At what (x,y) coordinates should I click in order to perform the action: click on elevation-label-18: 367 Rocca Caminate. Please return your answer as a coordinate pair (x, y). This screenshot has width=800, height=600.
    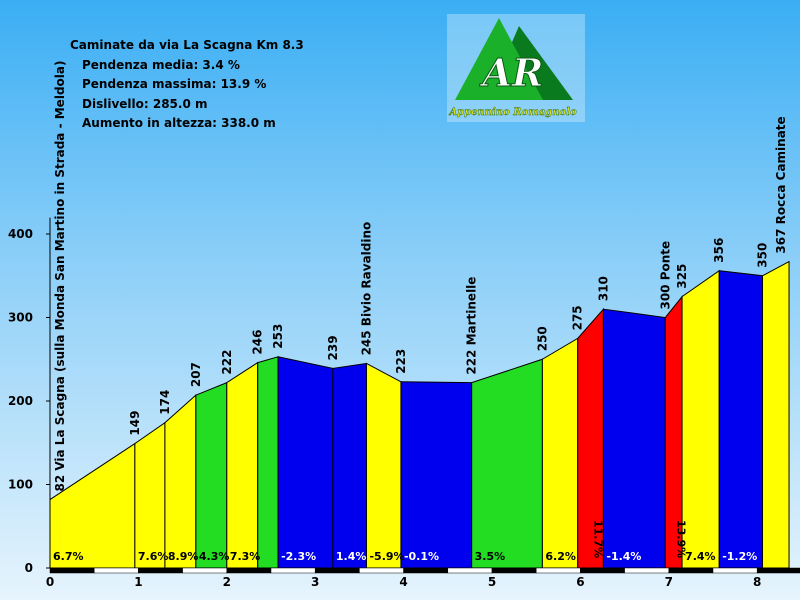
    Looking at the image, I should click on (781, 184).